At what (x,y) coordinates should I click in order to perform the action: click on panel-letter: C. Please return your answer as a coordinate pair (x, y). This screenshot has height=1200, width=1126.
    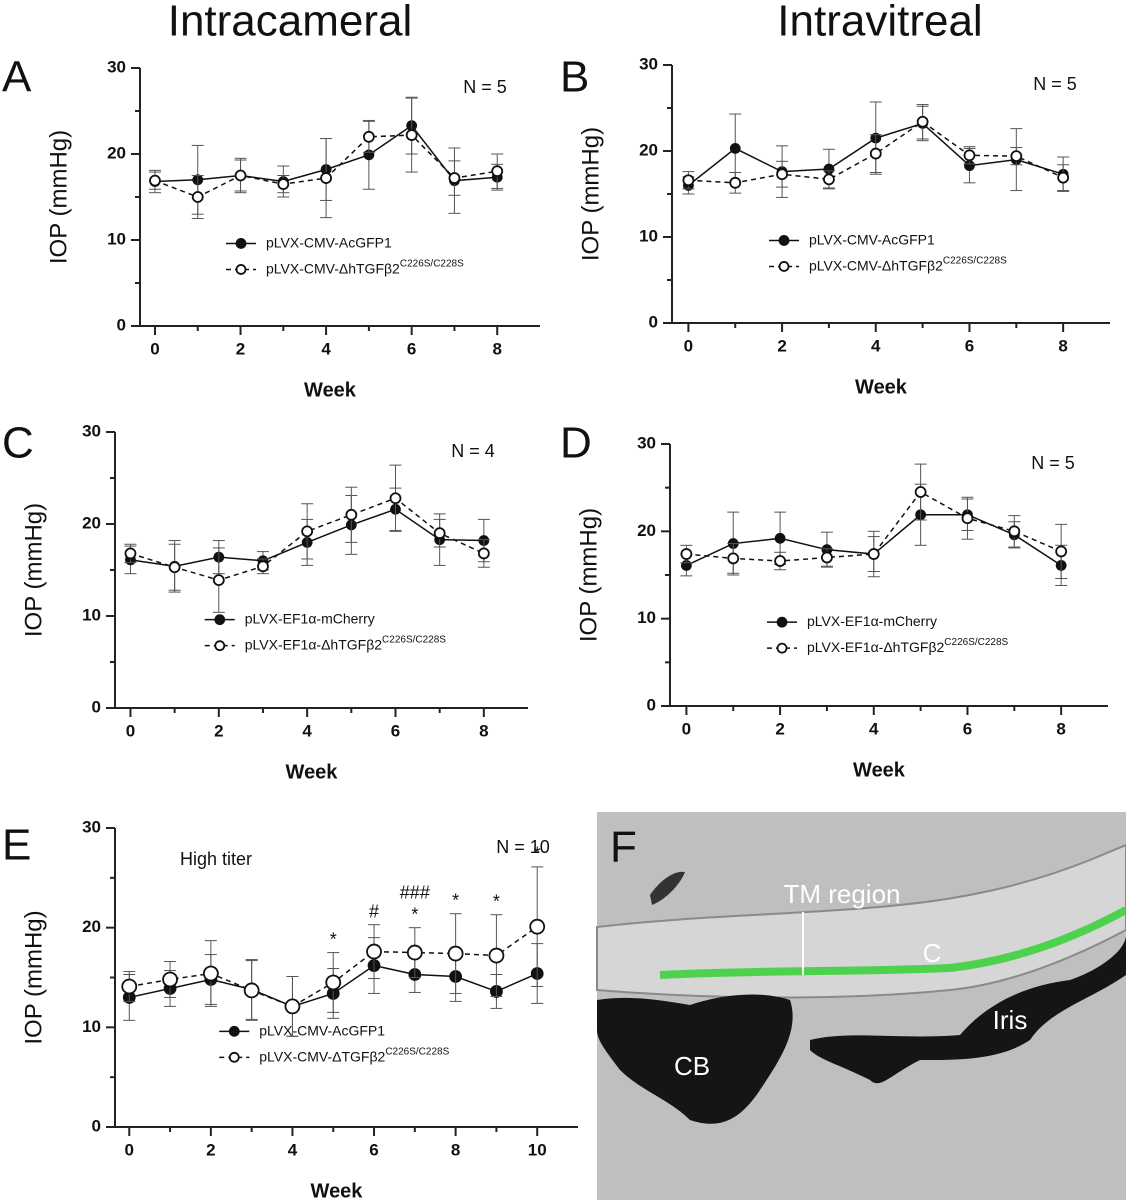
    Looking at the image, I should click on (18, 443).